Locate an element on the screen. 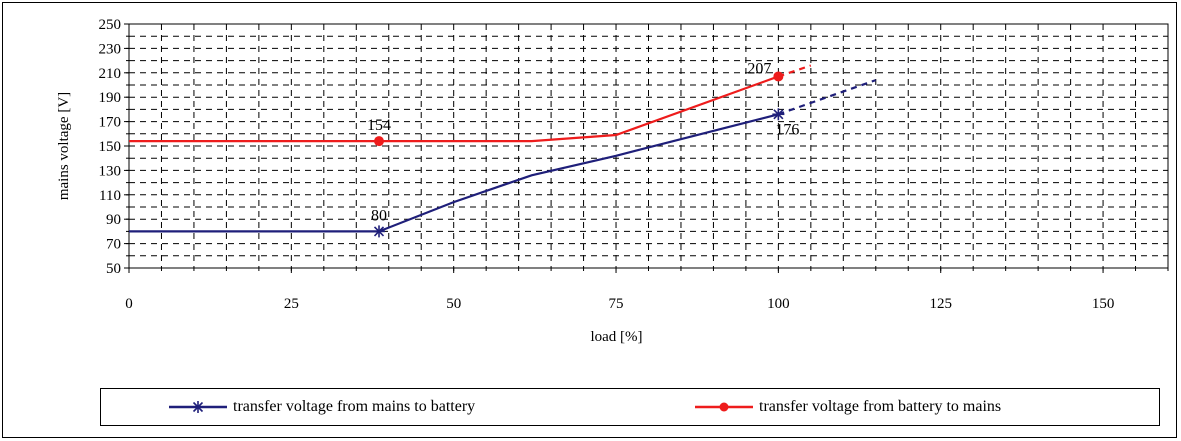 The image size is (1181, 441). asterisk-line-icon is located at coordinates (198, 407).